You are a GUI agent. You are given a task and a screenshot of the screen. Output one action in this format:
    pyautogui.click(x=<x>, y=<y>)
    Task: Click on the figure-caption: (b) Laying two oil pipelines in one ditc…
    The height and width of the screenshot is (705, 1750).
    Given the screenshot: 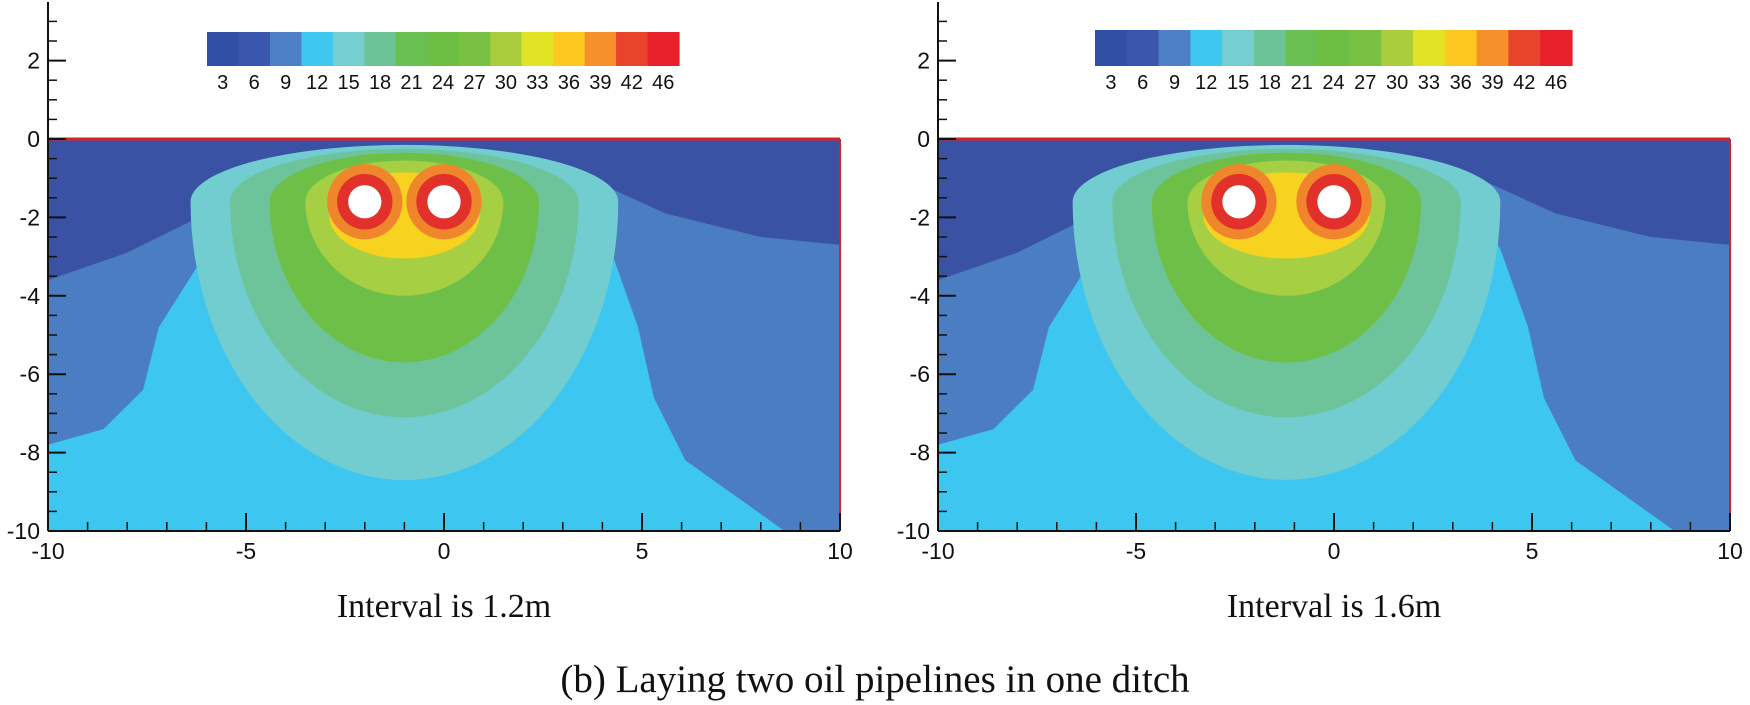 What is the action you would take?
    pyautogui.click(x=874, y=679)
    